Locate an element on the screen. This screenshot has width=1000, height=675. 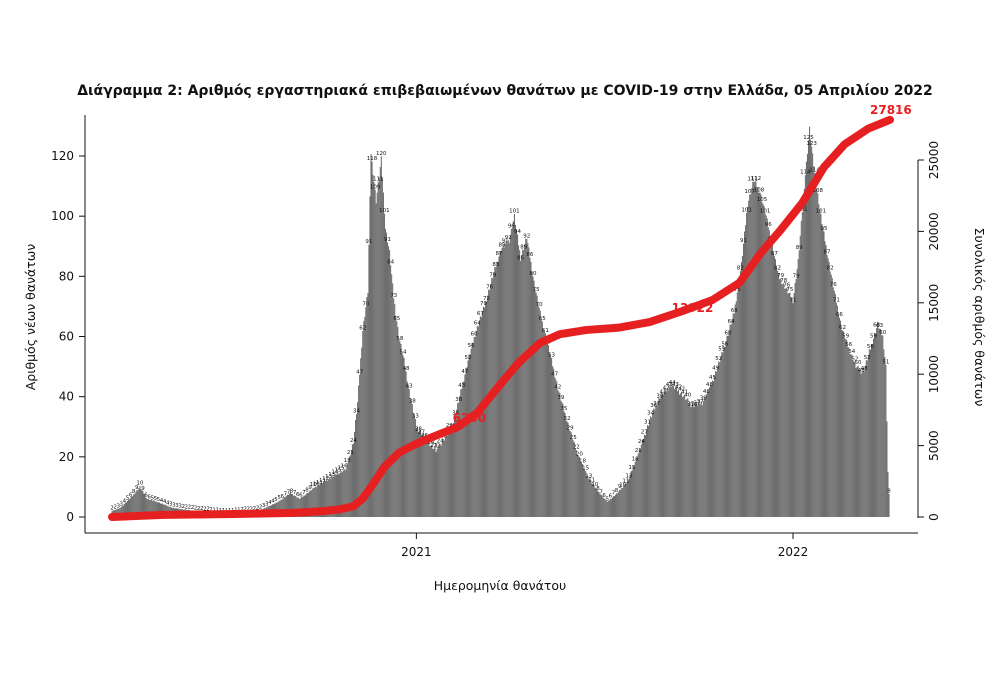
bar-value-label: 18 is located at coordinates (582, 462).